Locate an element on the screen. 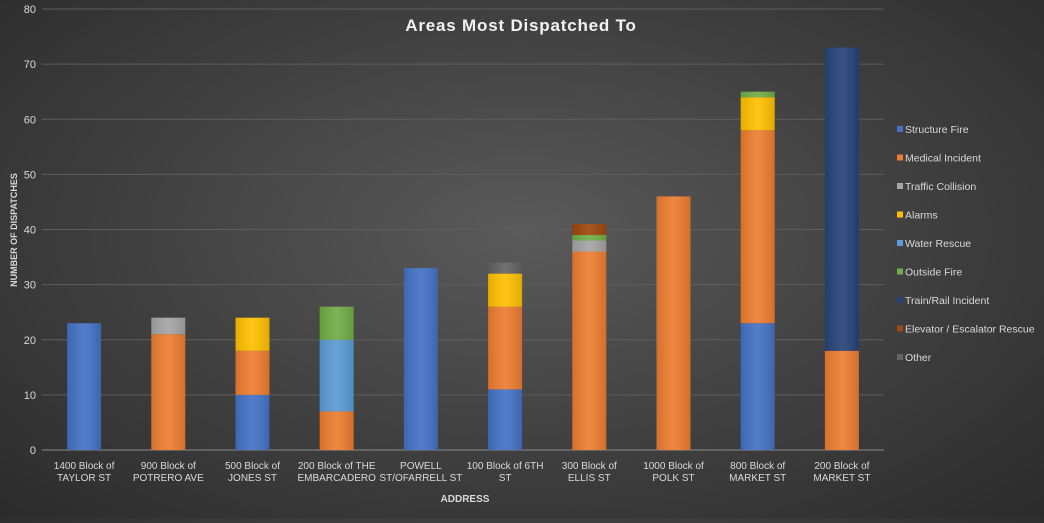 The image size is (1044, 523). y-tick-label: 10 is located at coordinates (30, 396).